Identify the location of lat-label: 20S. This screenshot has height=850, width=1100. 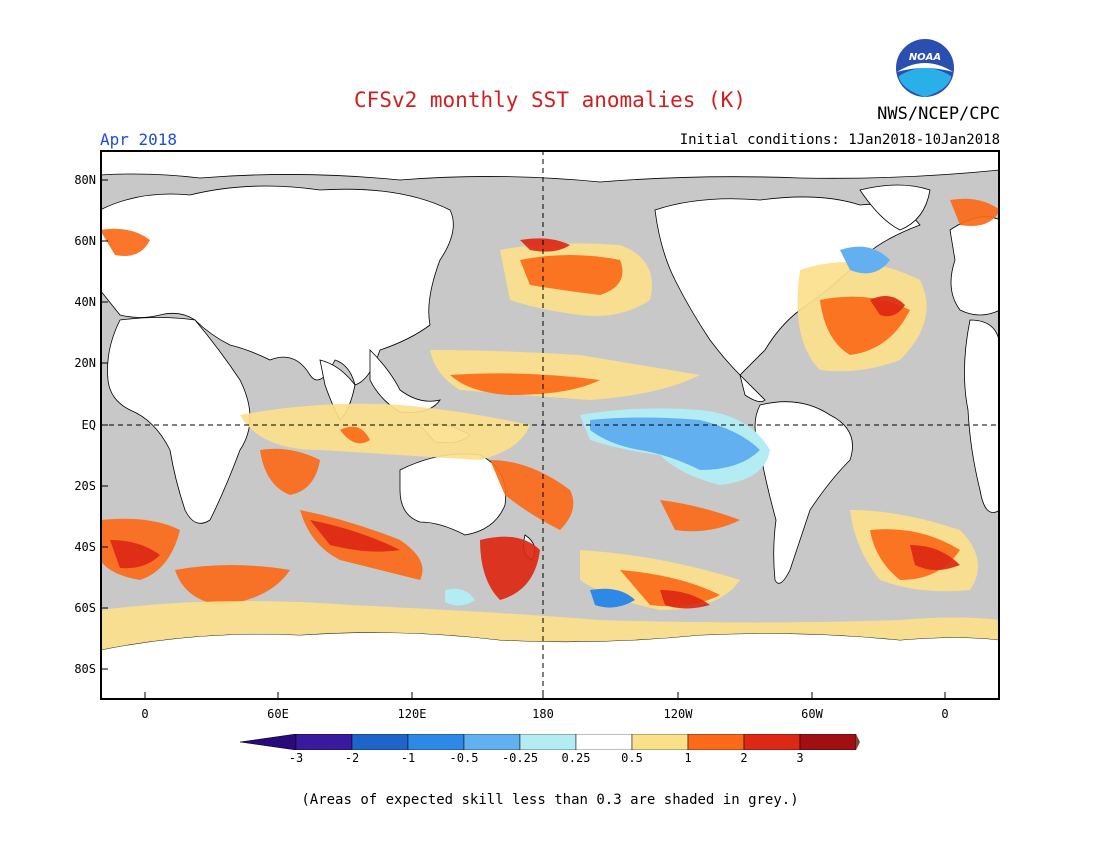
(85, 486).